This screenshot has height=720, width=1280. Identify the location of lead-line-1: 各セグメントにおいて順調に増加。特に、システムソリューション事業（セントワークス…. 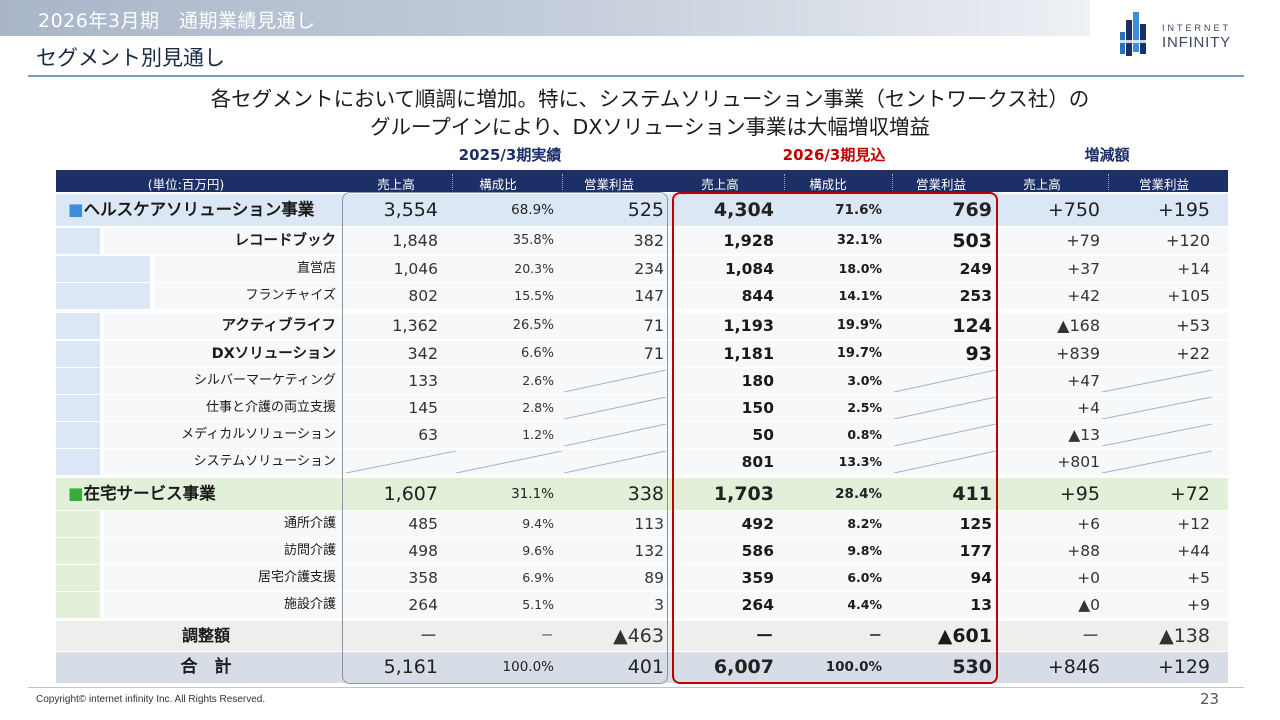
(650, 99).